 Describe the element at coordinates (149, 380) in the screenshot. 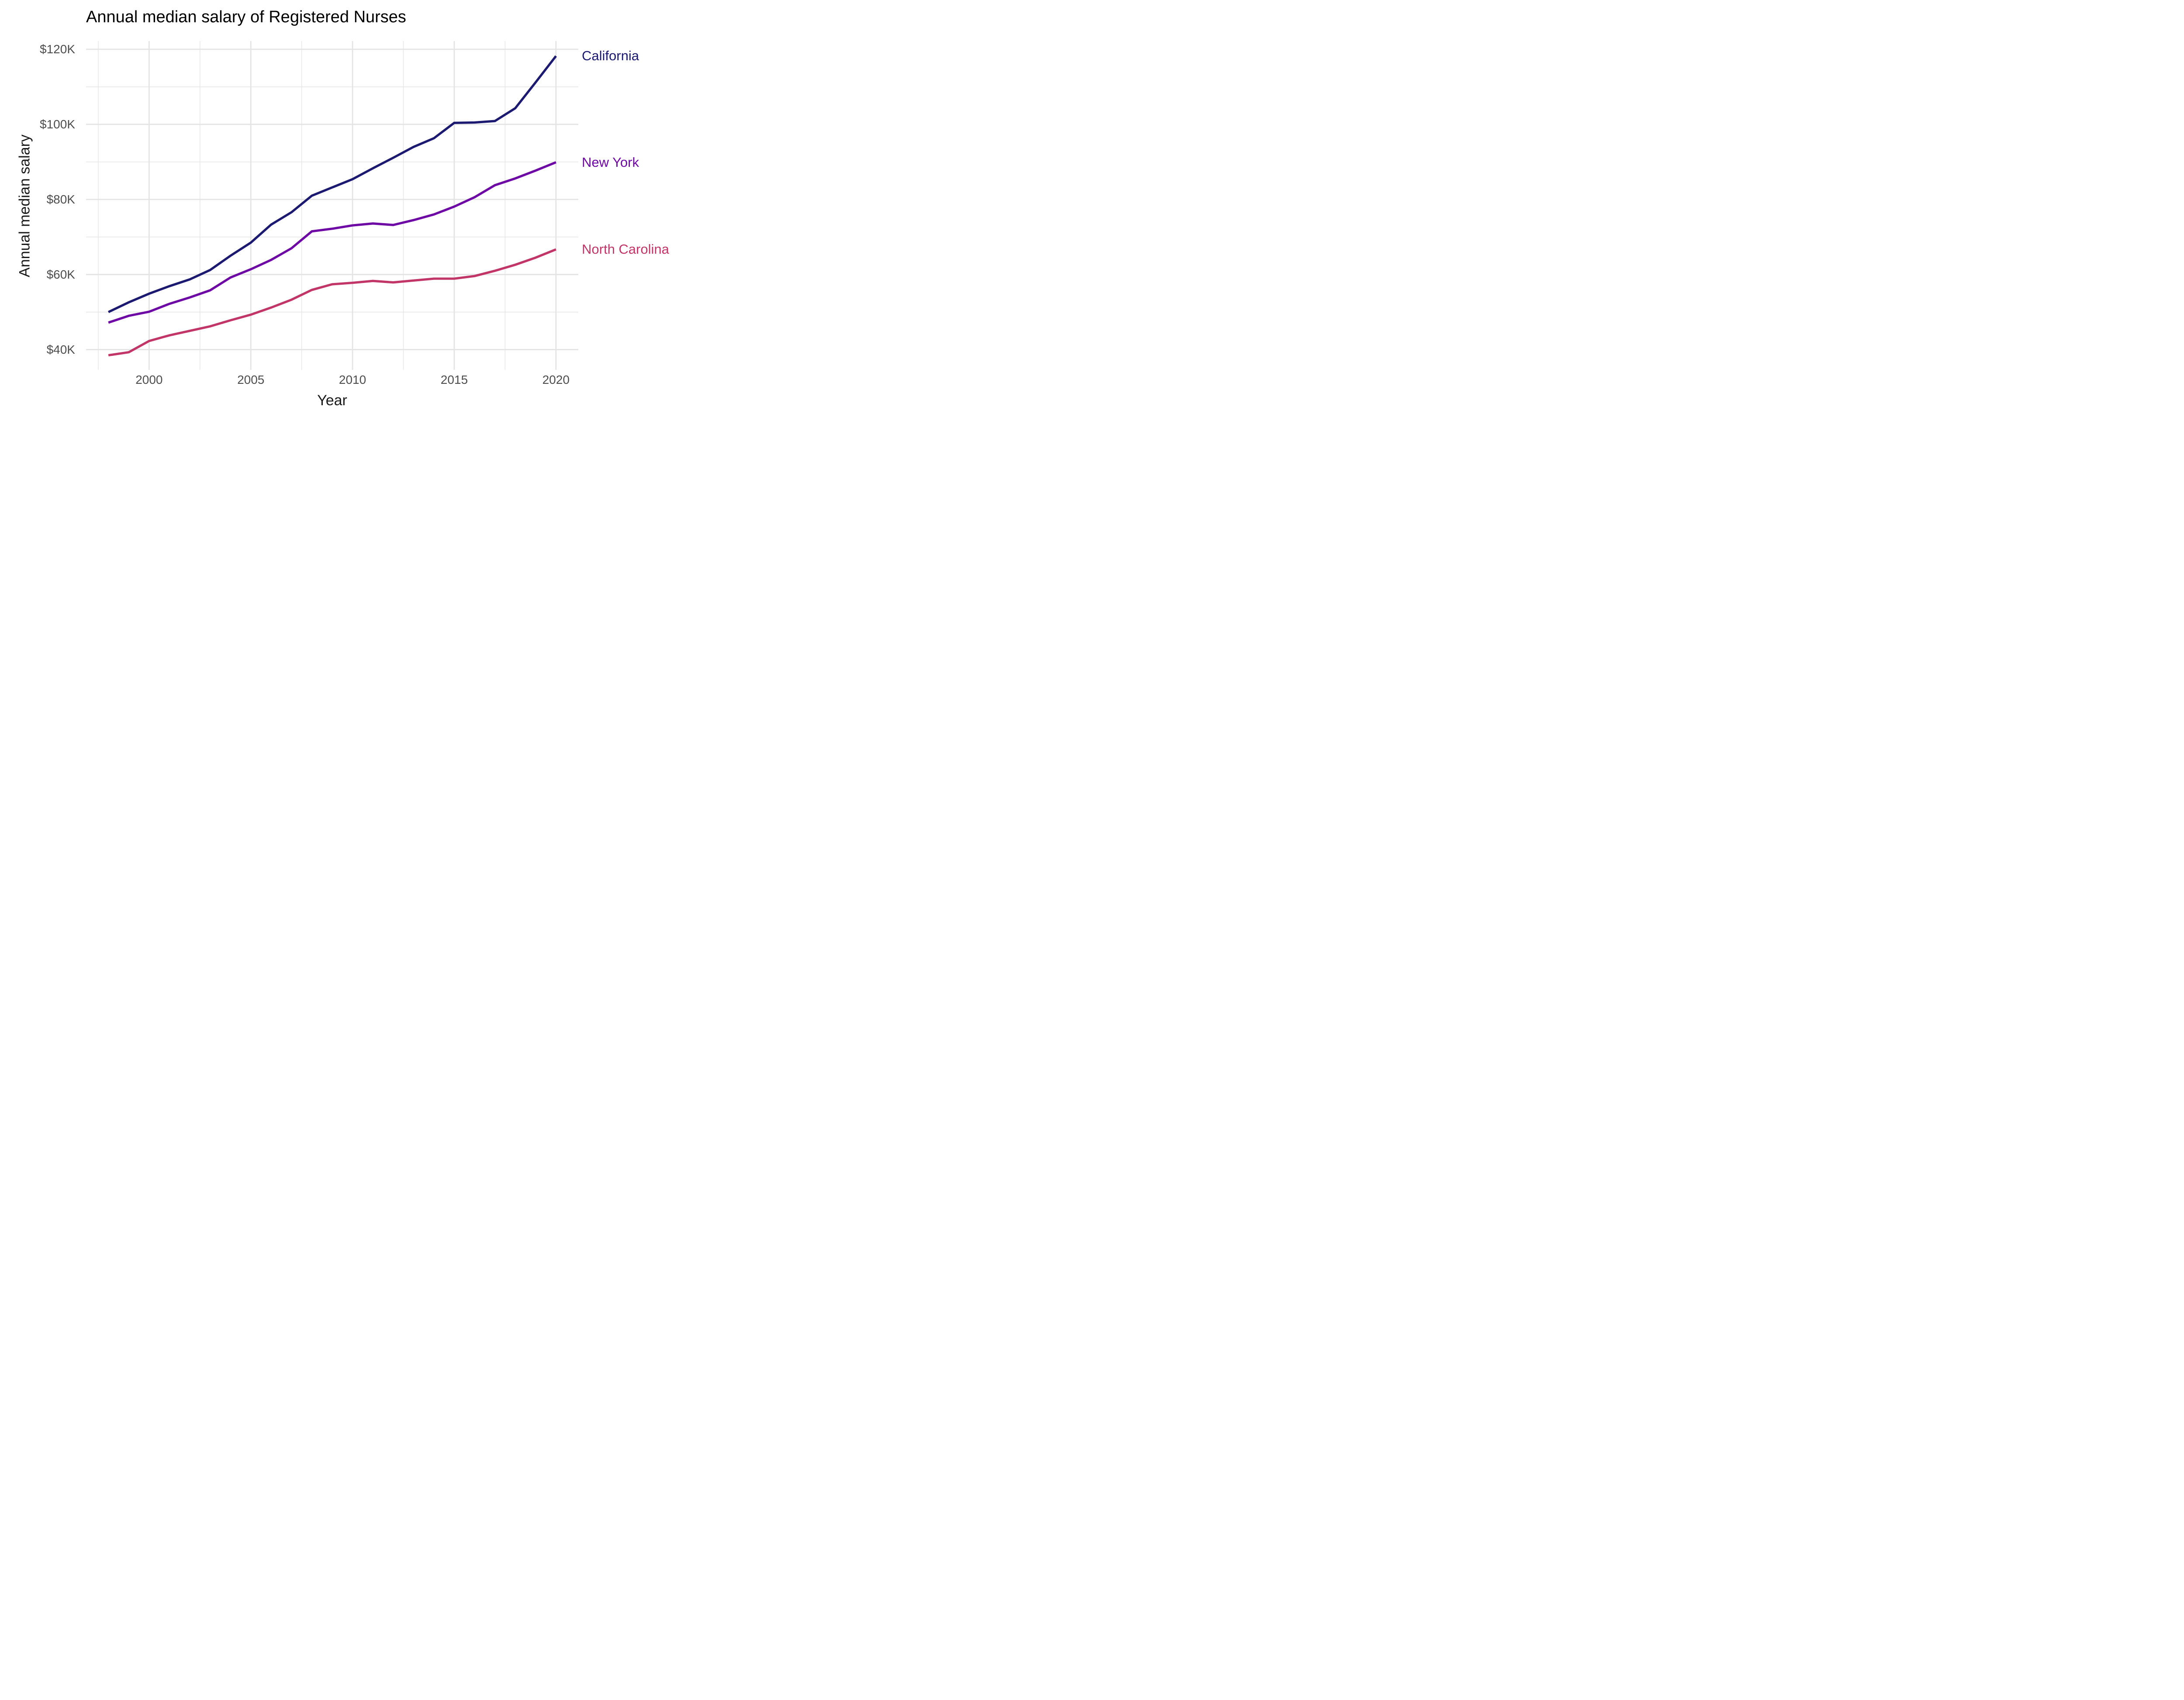

I see `x-tick-label: 2000` at that location.